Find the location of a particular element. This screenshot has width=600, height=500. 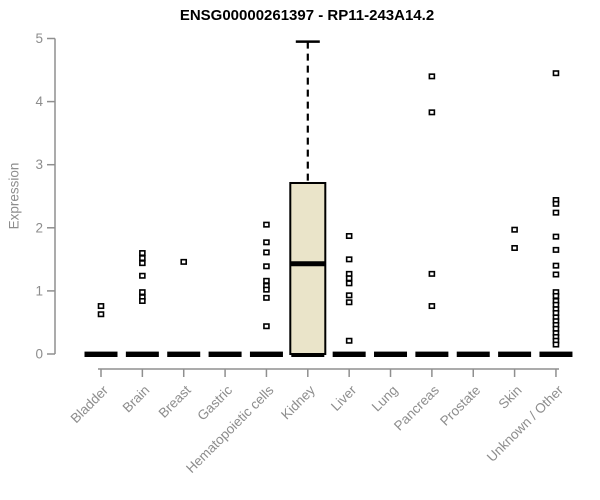

x-tick-label: Unknown / Other is located at coordinates (525, 423).